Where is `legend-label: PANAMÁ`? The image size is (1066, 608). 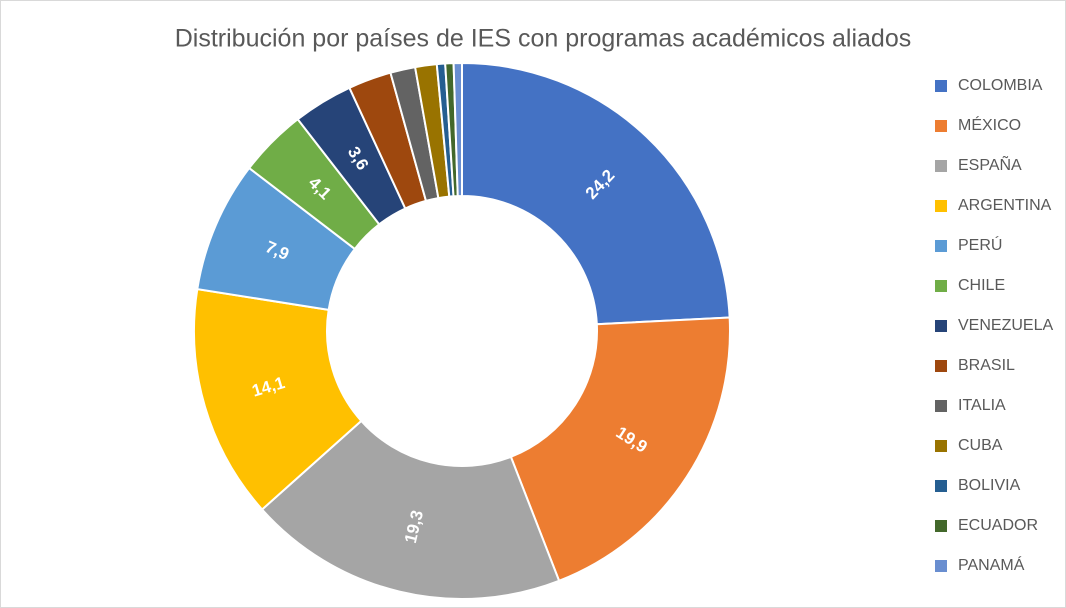
legend-label: PANAMÁ is located at coordinates (991, 564).